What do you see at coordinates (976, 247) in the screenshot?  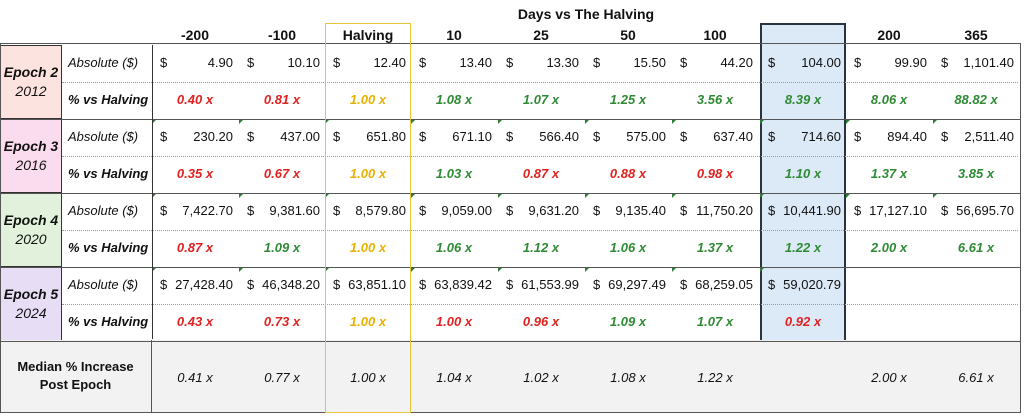 I see `pct-value: 6.61 x` at bounding box center [976, 247].